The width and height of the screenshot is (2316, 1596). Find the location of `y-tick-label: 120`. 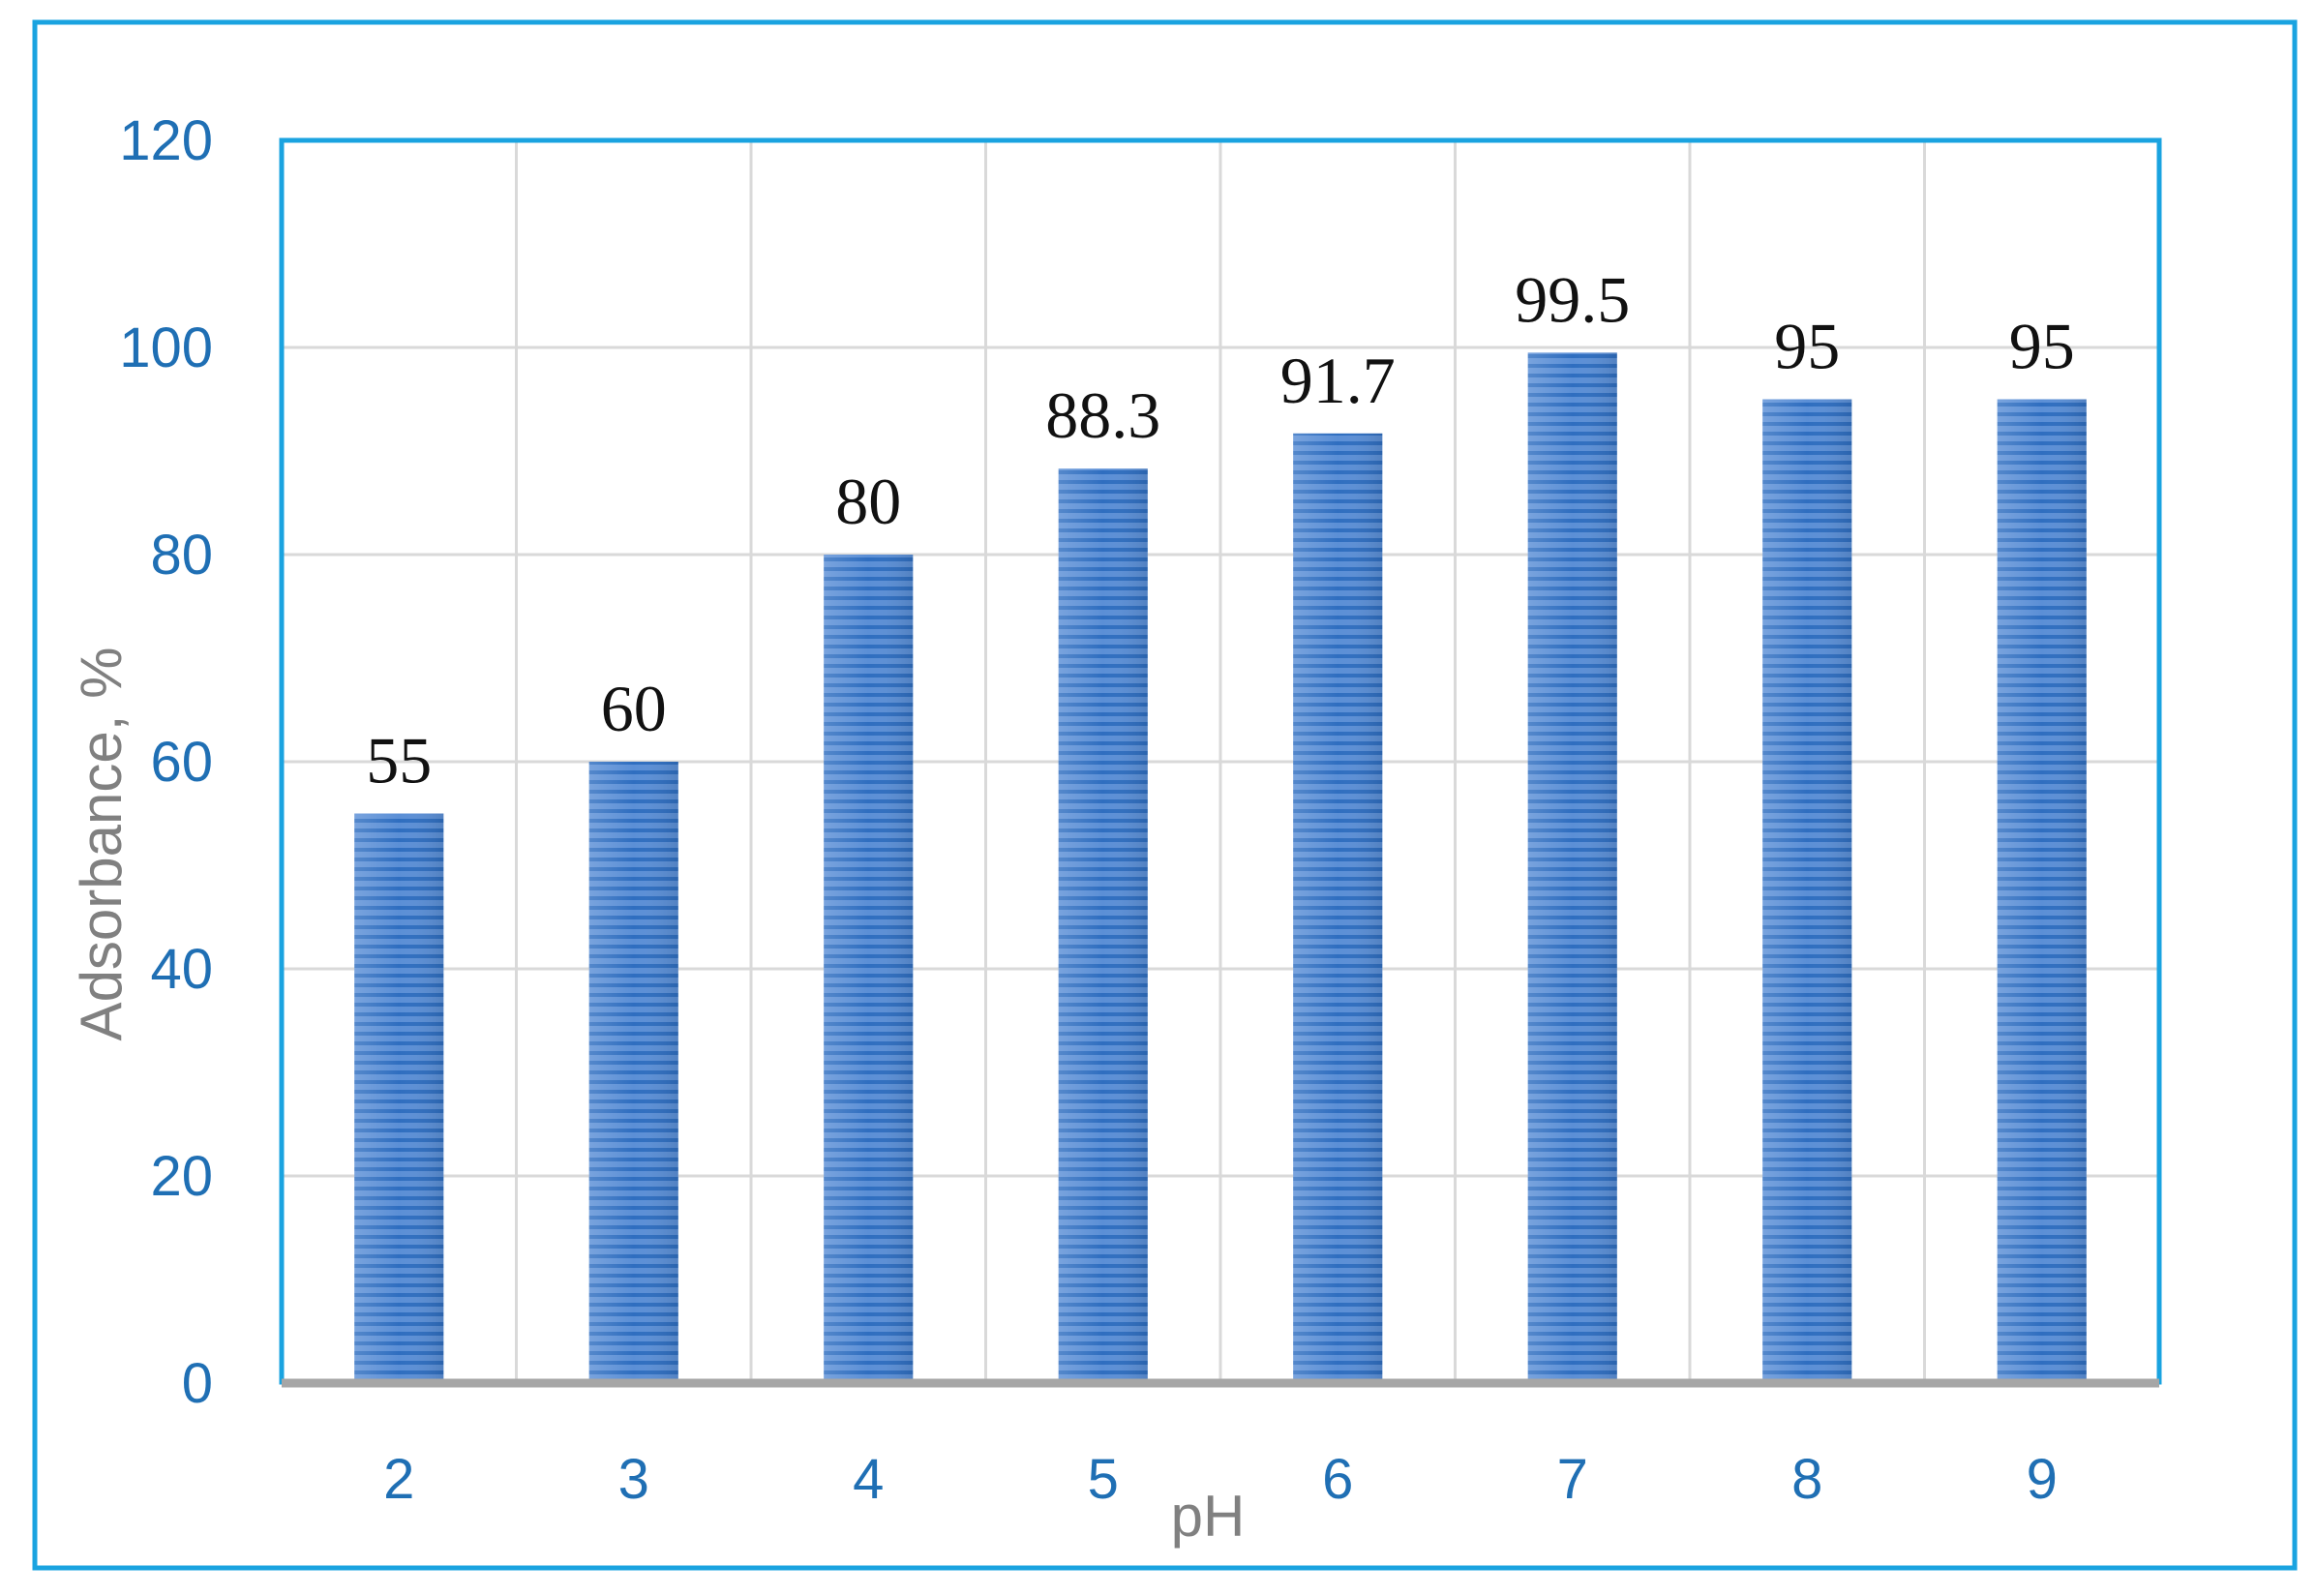

y-tick-label: 120 is located at coordinates (166, 140).